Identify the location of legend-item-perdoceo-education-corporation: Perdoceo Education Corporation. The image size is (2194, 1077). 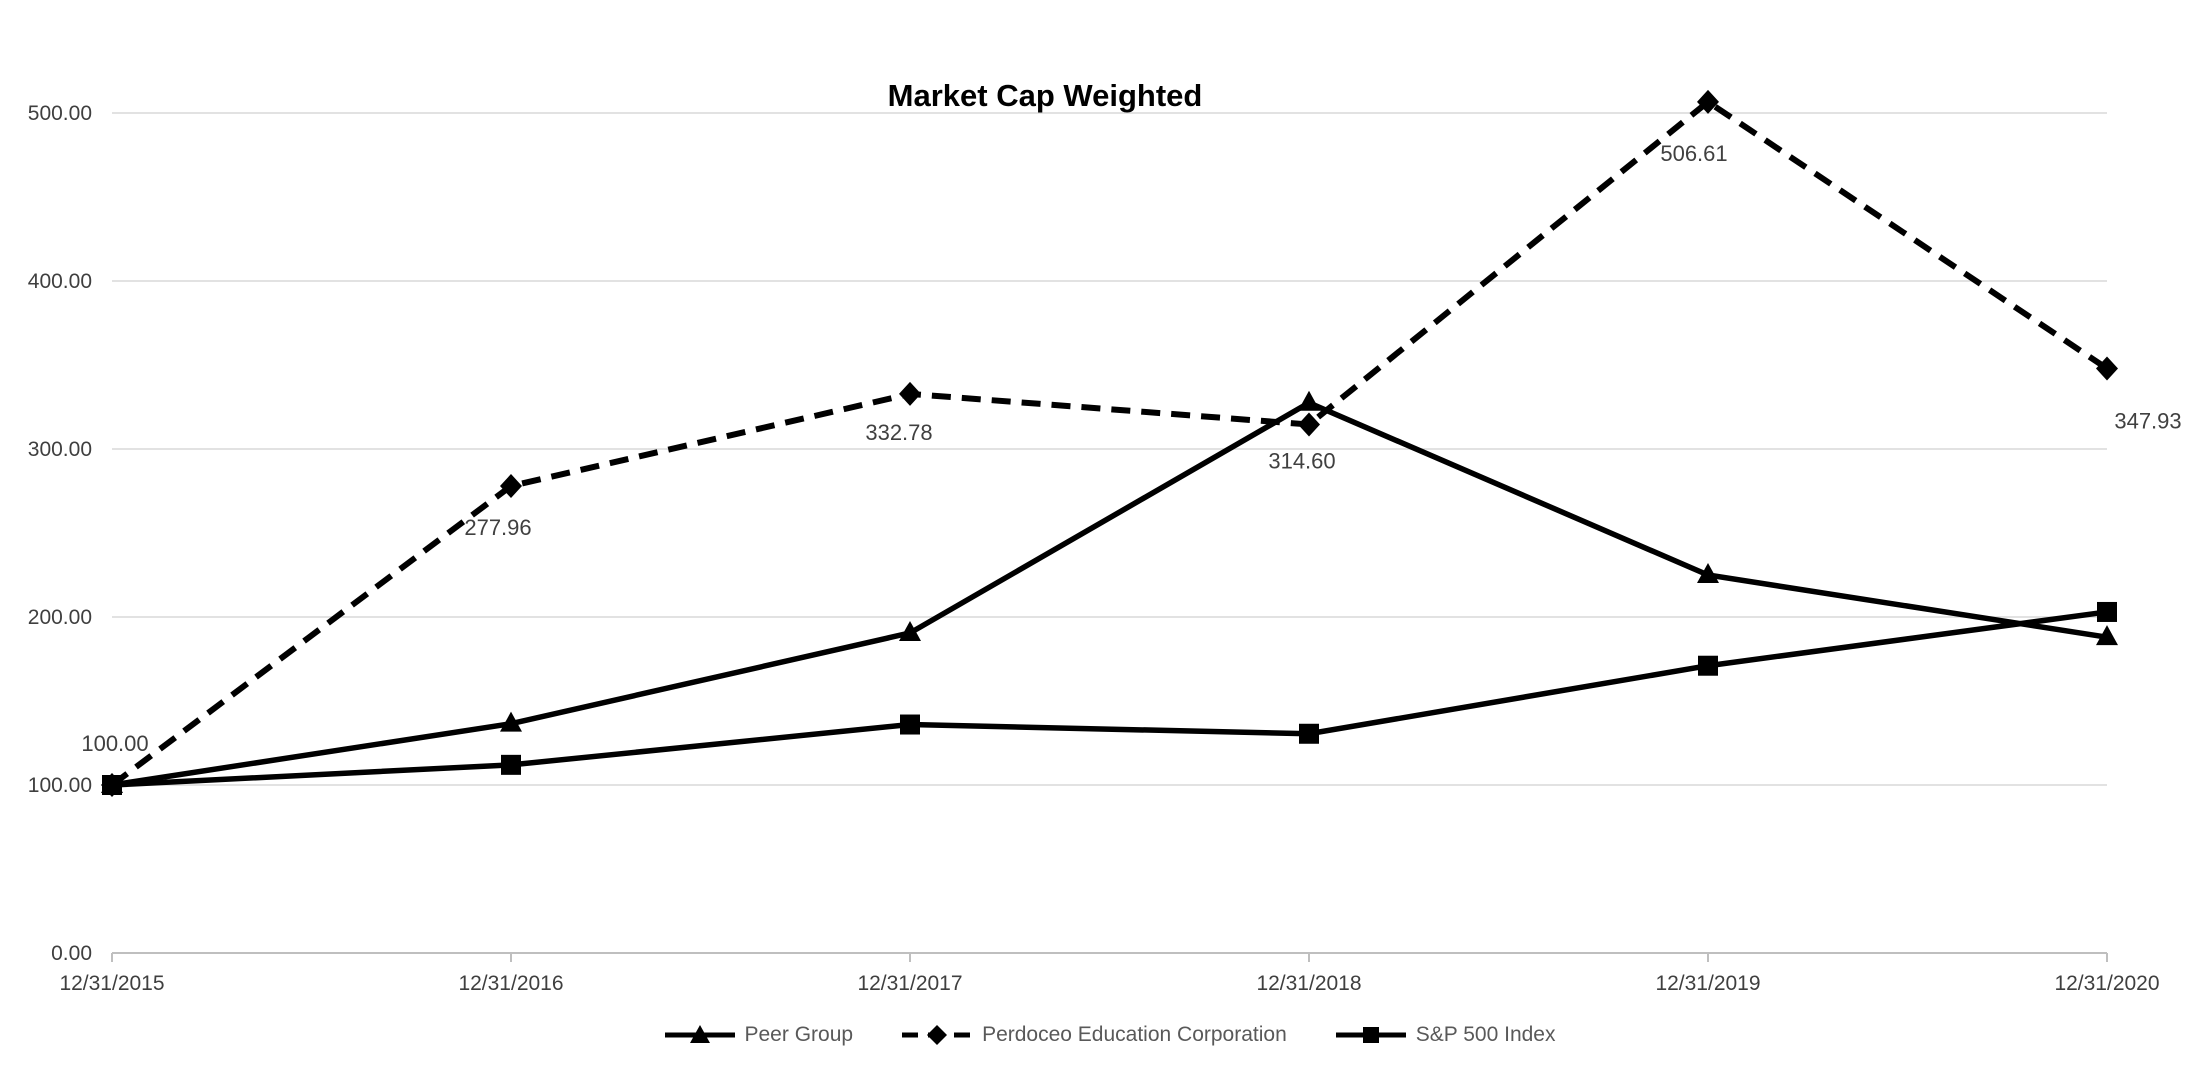
(1094, 1035).